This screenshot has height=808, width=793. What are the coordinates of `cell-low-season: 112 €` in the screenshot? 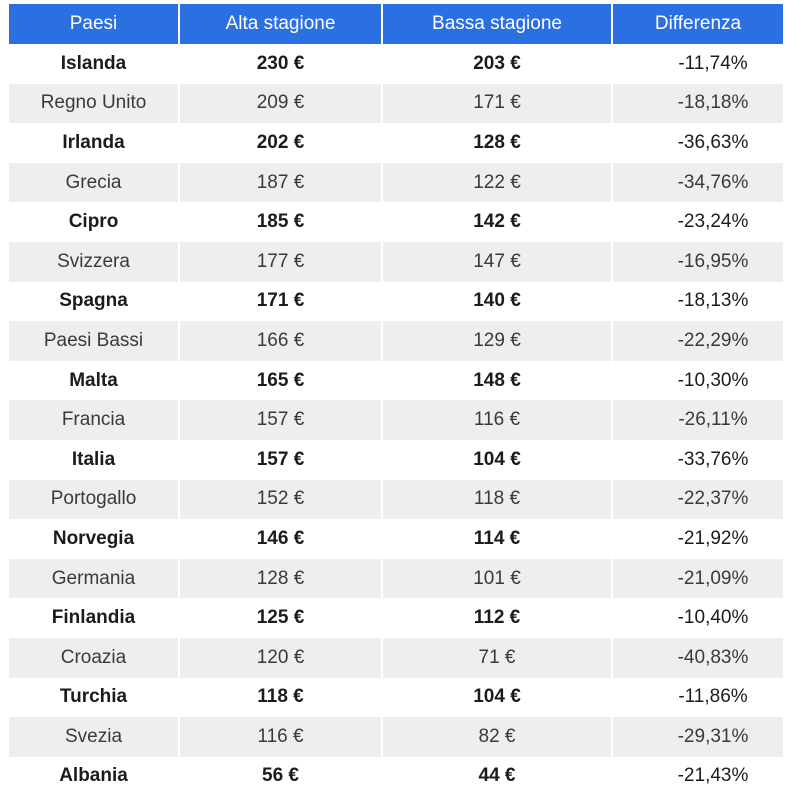 It's located at (498, 618).